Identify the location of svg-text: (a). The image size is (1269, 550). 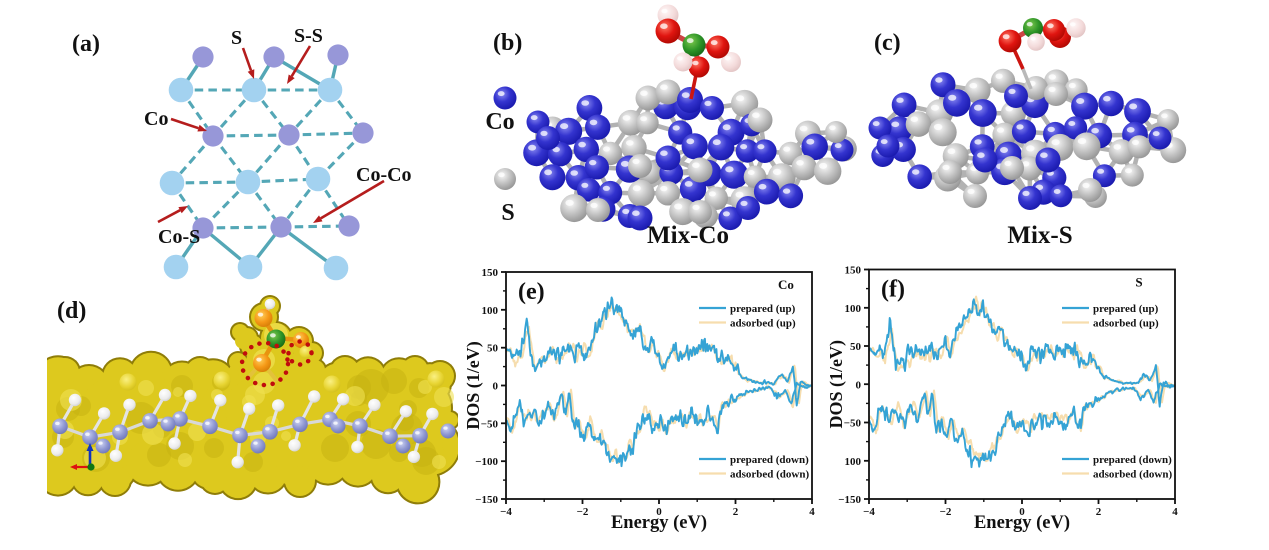
(86, 44).